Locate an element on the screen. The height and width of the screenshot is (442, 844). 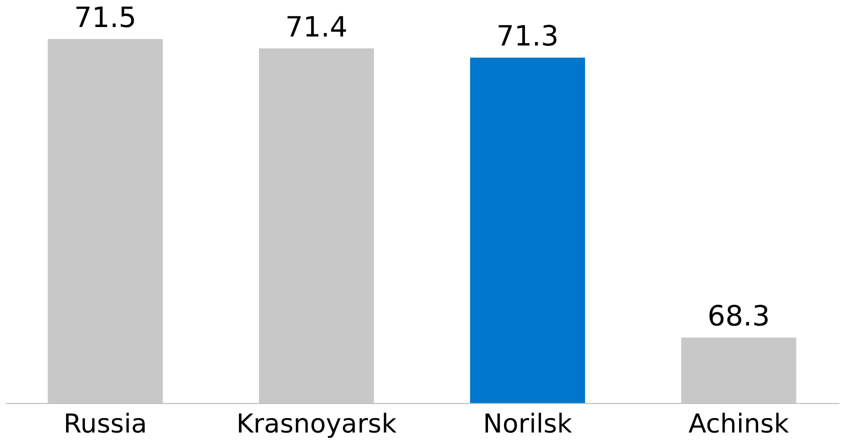
data-label: 71.4 is located at coordinates (316, 27).